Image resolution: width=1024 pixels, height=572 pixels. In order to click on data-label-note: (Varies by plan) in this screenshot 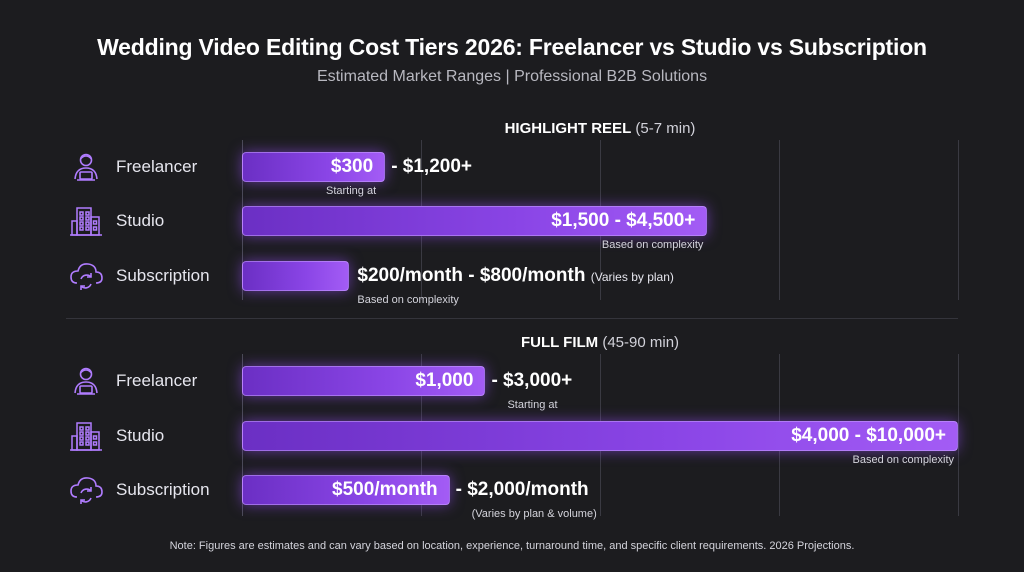, I will do `click(632, 277)`.